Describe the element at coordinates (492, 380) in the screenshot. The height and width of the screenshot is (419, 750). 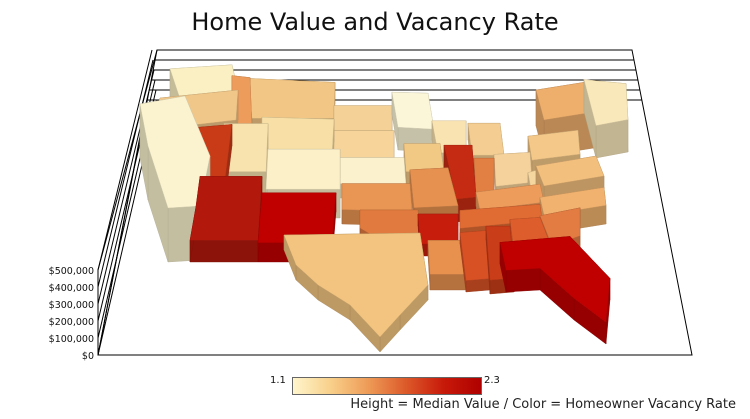
I see `legend-max-label: 2.3` at that location.